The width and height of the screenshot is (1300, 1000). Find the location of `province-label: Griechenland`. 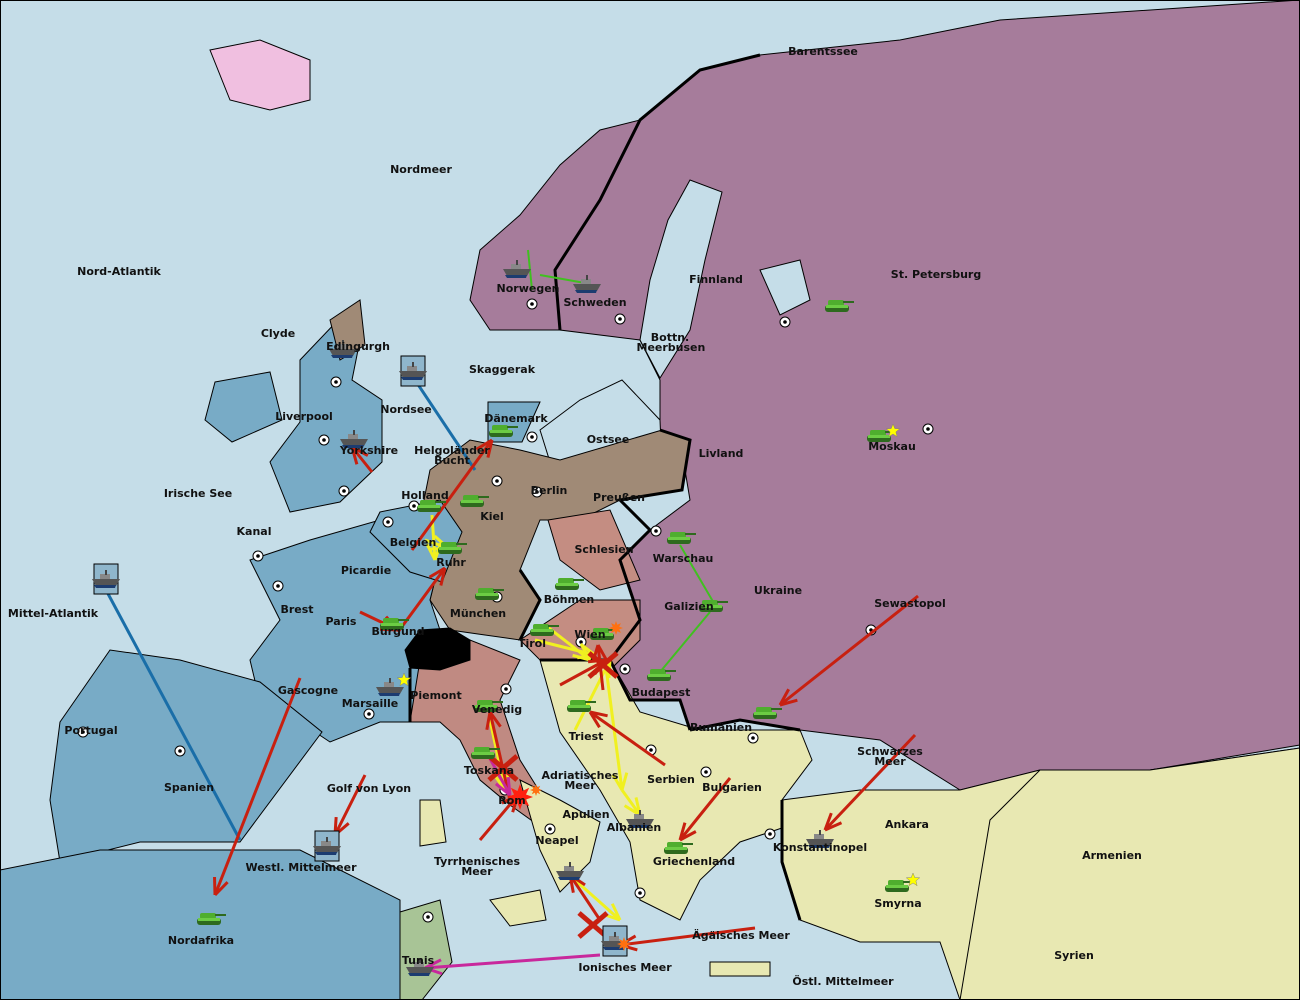

province-label: Griechenland is located at coordinates (694, 861).